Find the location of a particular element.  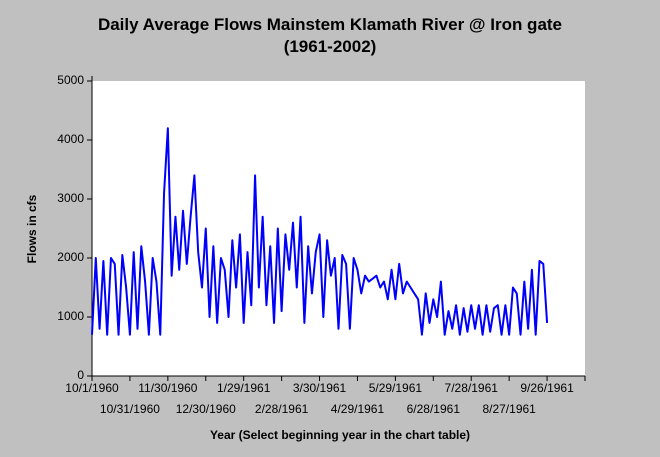

y-tick-label: 1000 is located at coordinates (70, 316).